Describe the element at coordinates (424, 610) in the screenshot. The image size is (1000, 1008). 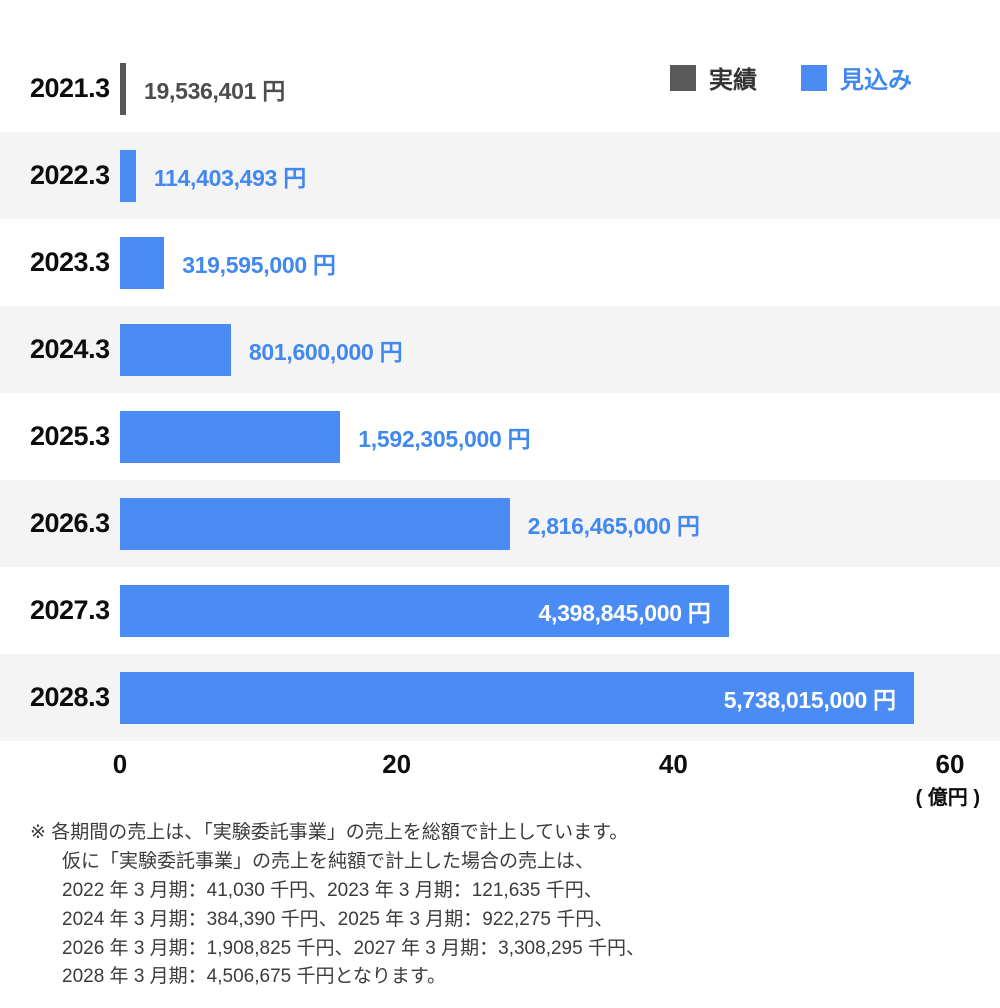
I see `revenue-bar: 4,398,845,000 円` at that location.